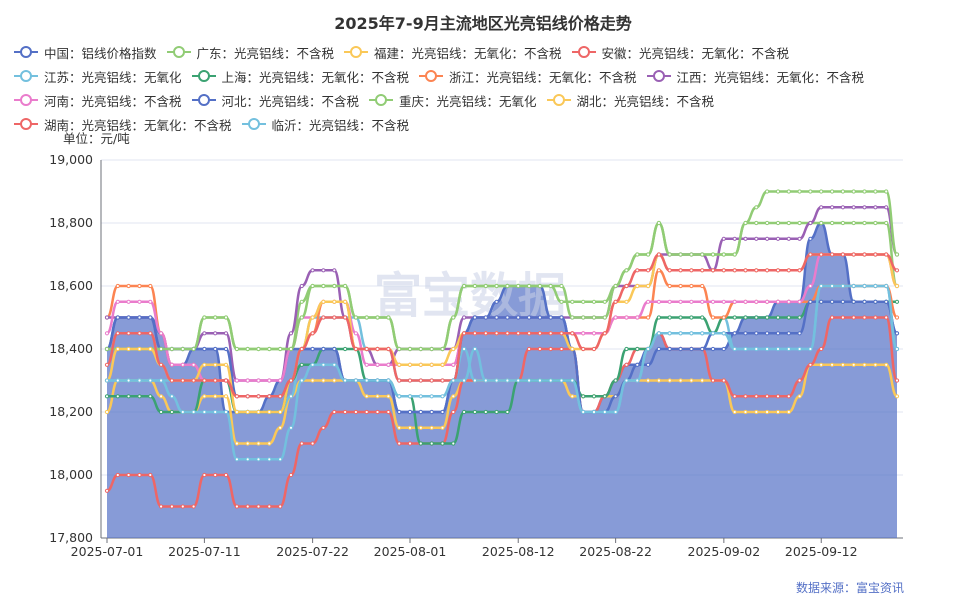  What do you see at coordinates (98, 100) in the screenshot?
I see `legend-item: 河南：光亮铝线：不含税` at bounding box center [98, 100].